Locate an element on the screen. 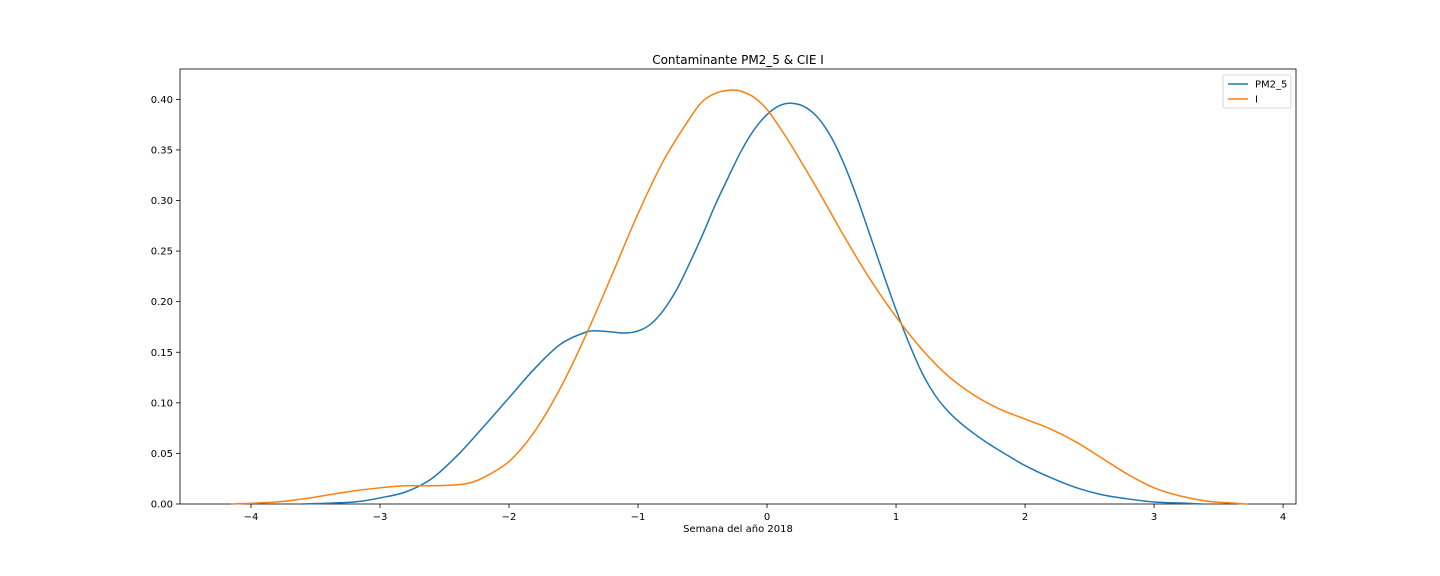 This screenshot has height=576, width=1440. x-tick-label: 1 is located at coordinates (896, 517).